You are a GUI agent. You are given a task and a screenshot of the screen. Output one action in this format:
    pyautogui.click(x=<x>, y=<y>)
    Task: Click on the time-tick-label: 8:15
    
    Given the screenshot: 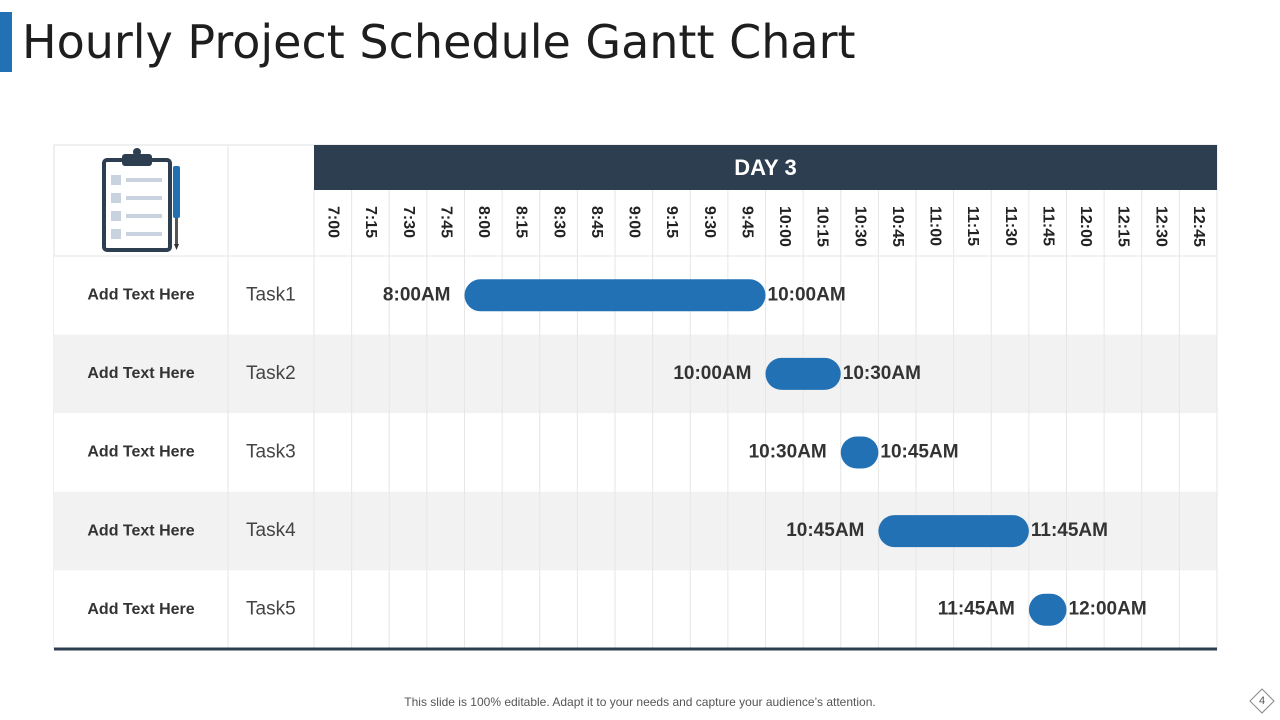 What is the action you would take?
    pyautogui.click(x=521, y=222)
    